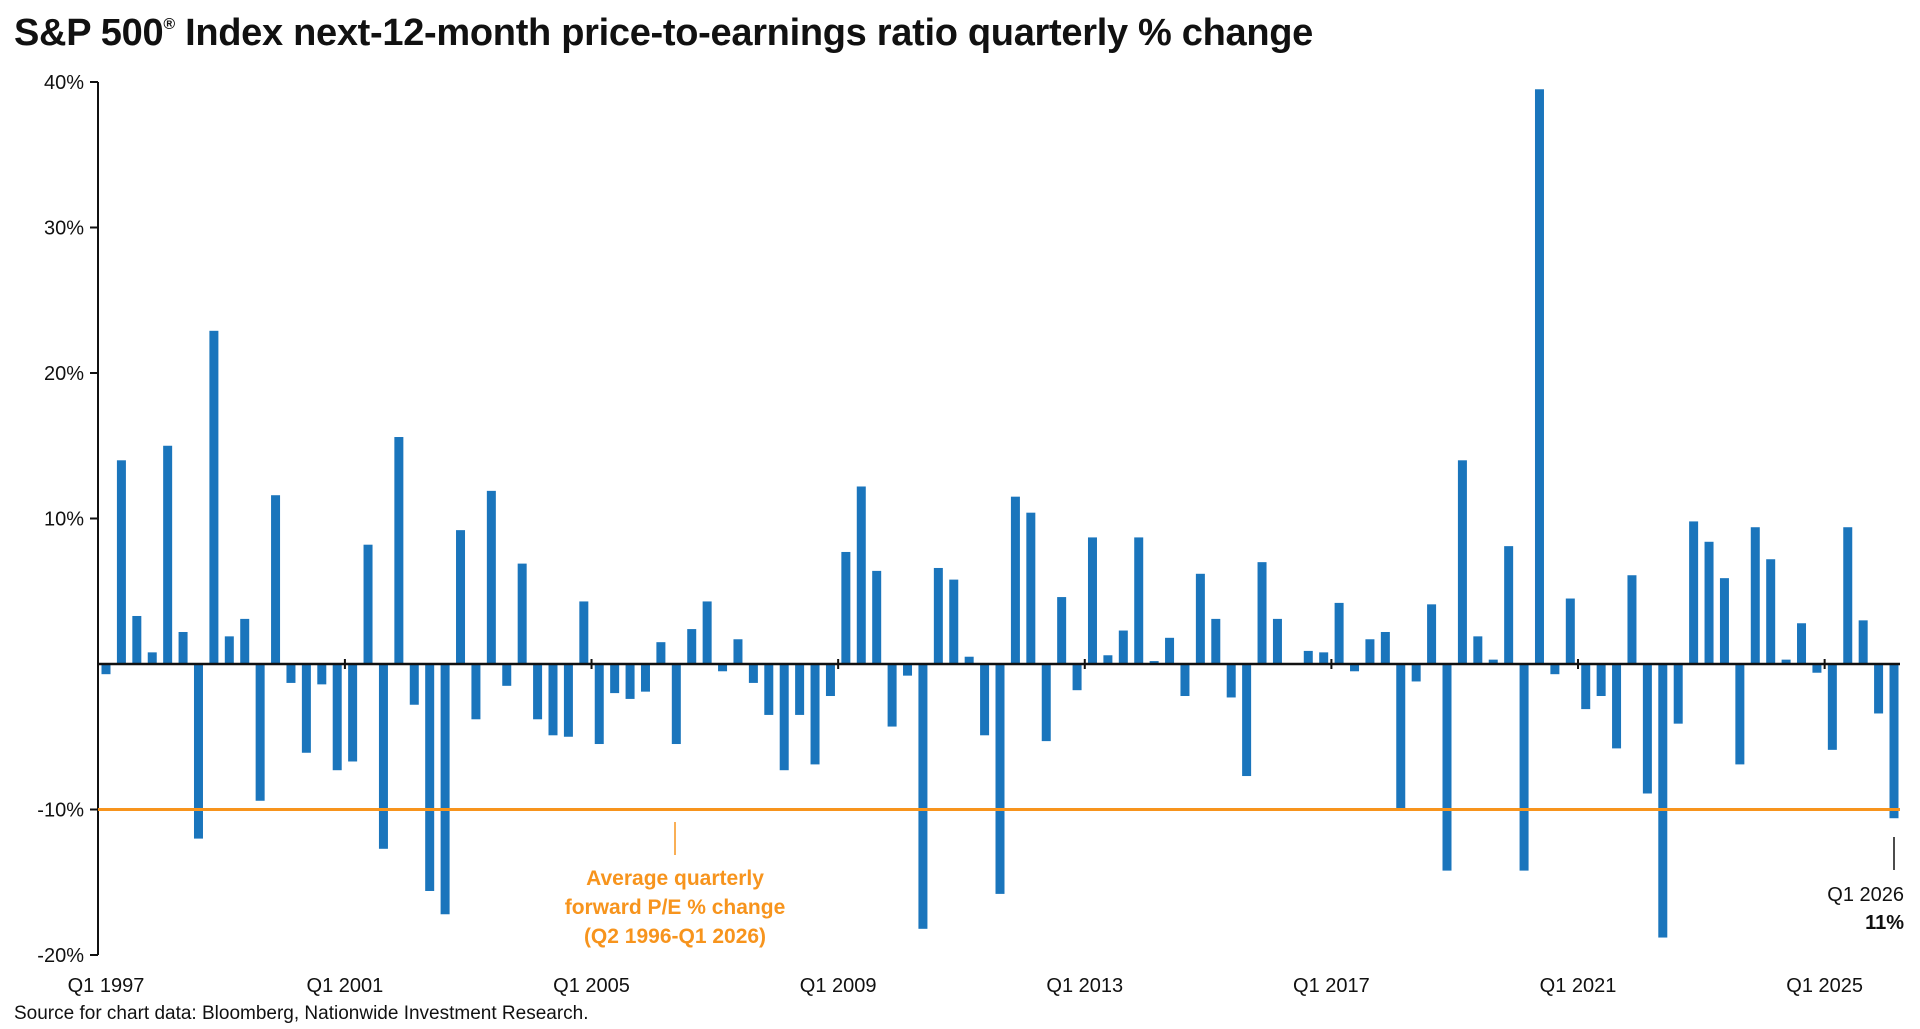 This screenshot has width=1920, height=1029. Describe the element at coordinates (661, 653) in the screenshot. I see `bar-Q1-2006` at that location.